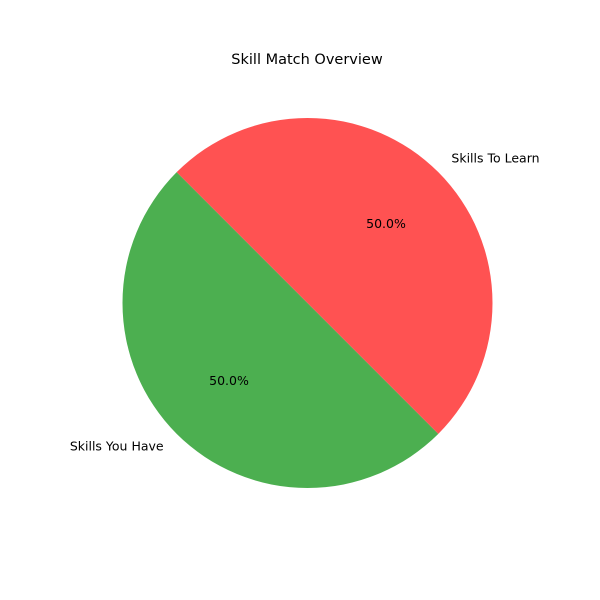 The height and width of the screenshot is (600, 600). Describe the element at coordinates (229, 380) in the screenshot. I see `pie-percent-skills-you-have: 50.0%` at that location.